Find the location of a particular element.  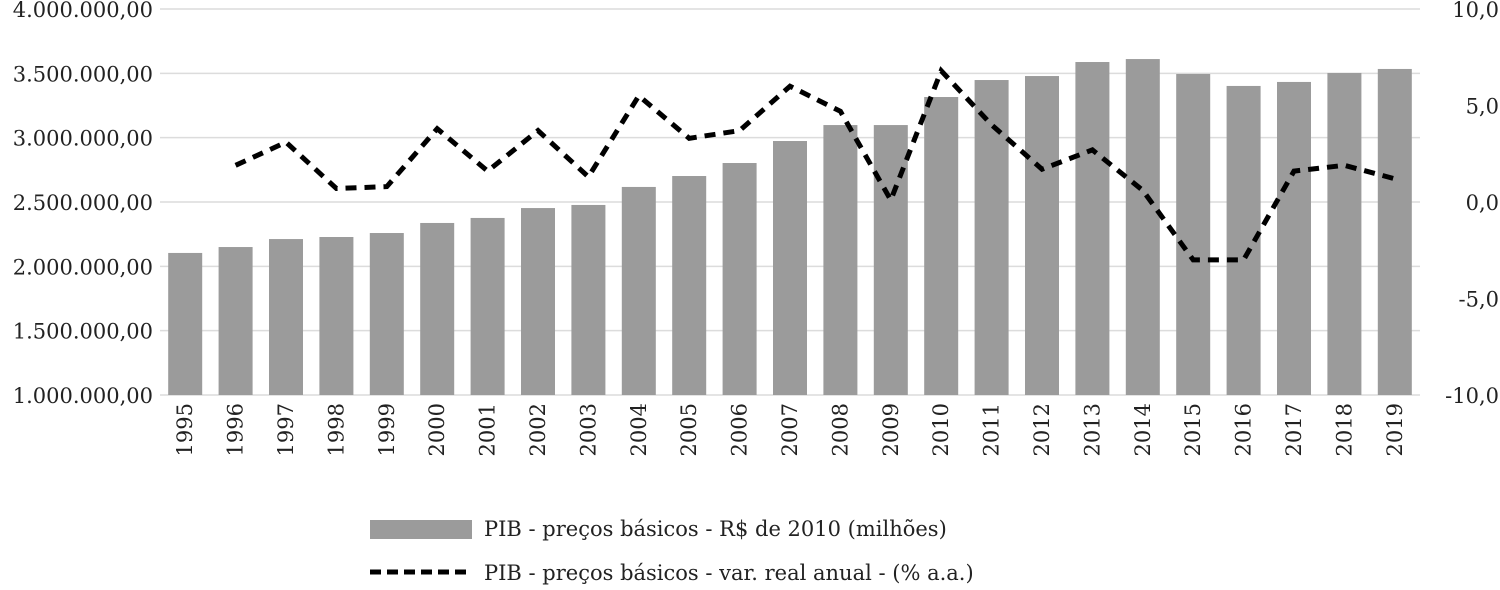

x-tick-label: 2016 is located at coordinates (1244, 429).